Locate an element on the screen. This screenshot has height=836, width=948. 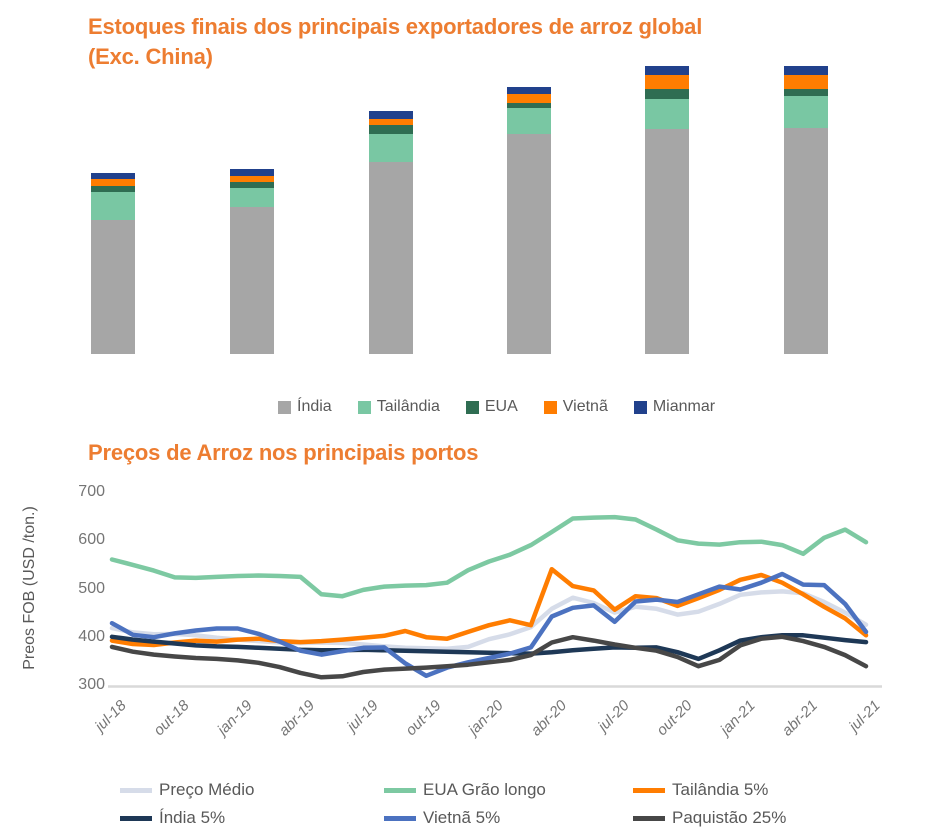
line-series-eua-gr-o-longo is located at coordinates (489, 556).